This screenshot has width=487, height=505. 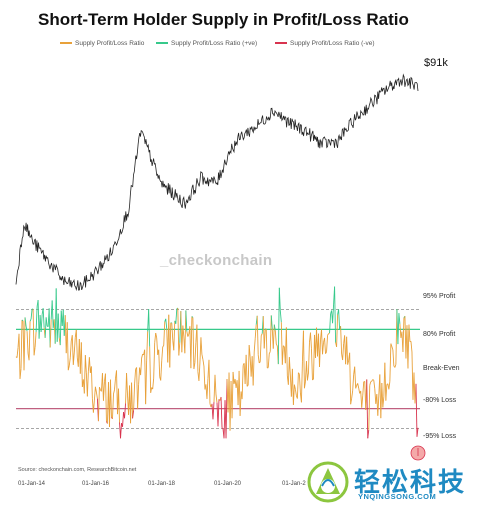 What do you see at coordinates (410, 483) in the screenshot?
I see `brand-name: 轻松科技` at bounding box center [410, 483].